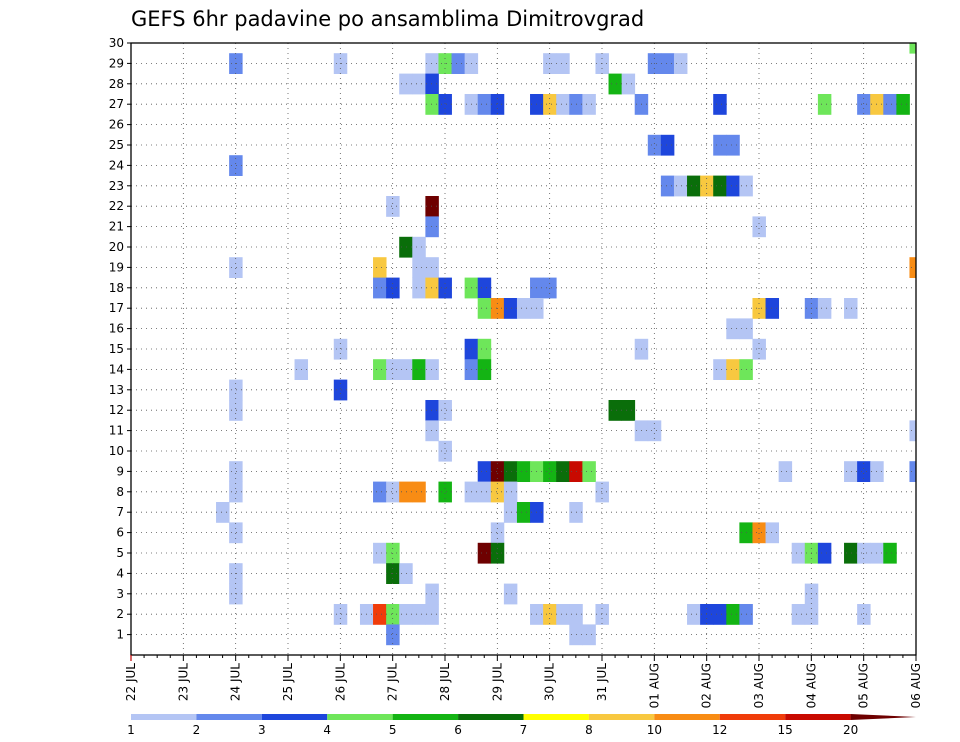  I want to click on y-tick-label: 27, so click(116, 104).